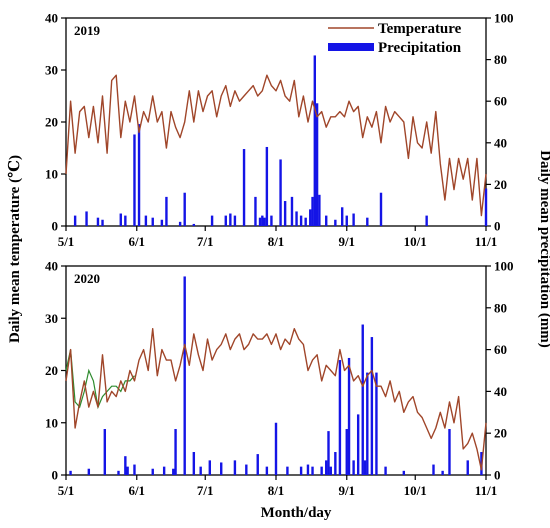 This screenshot has height=528, width=550. What do you see at coordinates (55, 475) in the screenshot?
I see `left-tick-label: 0` at bounding box center [55, 475].